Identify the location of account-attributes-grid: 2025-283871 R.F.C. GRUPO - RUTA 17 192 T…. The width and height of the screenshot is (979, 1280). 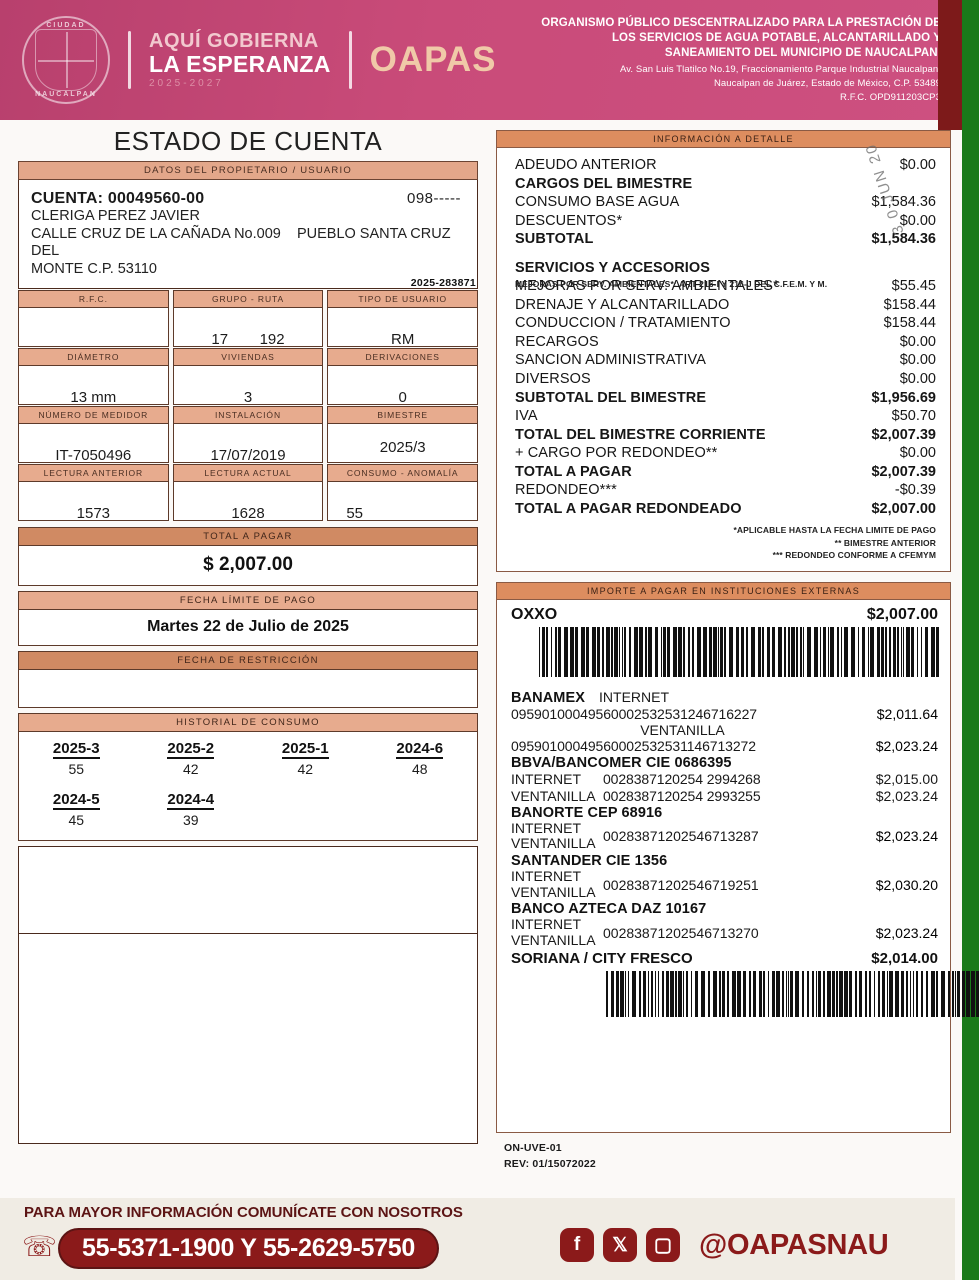
(248, 399).